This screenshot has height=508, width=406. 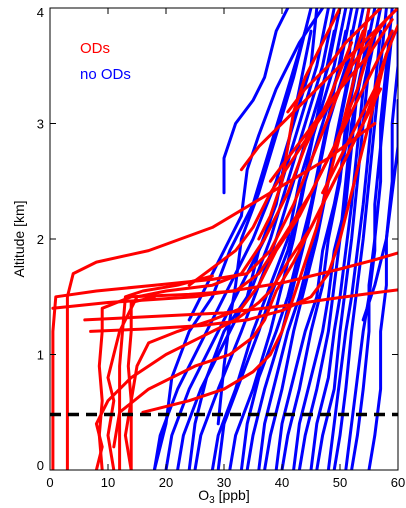 What do you see at coordinates (232, 495) in the screenshot?
I see `x-axis-label-unit: [ppb]` at bounding box center [232, 495].